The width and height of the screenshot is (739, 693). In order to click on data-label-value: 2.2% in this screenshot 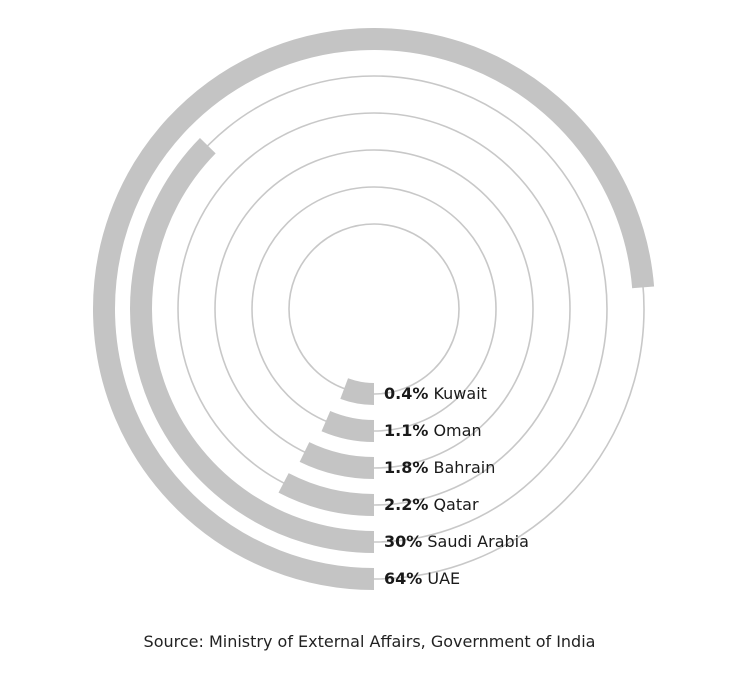, I will do `click(406, 504)`.